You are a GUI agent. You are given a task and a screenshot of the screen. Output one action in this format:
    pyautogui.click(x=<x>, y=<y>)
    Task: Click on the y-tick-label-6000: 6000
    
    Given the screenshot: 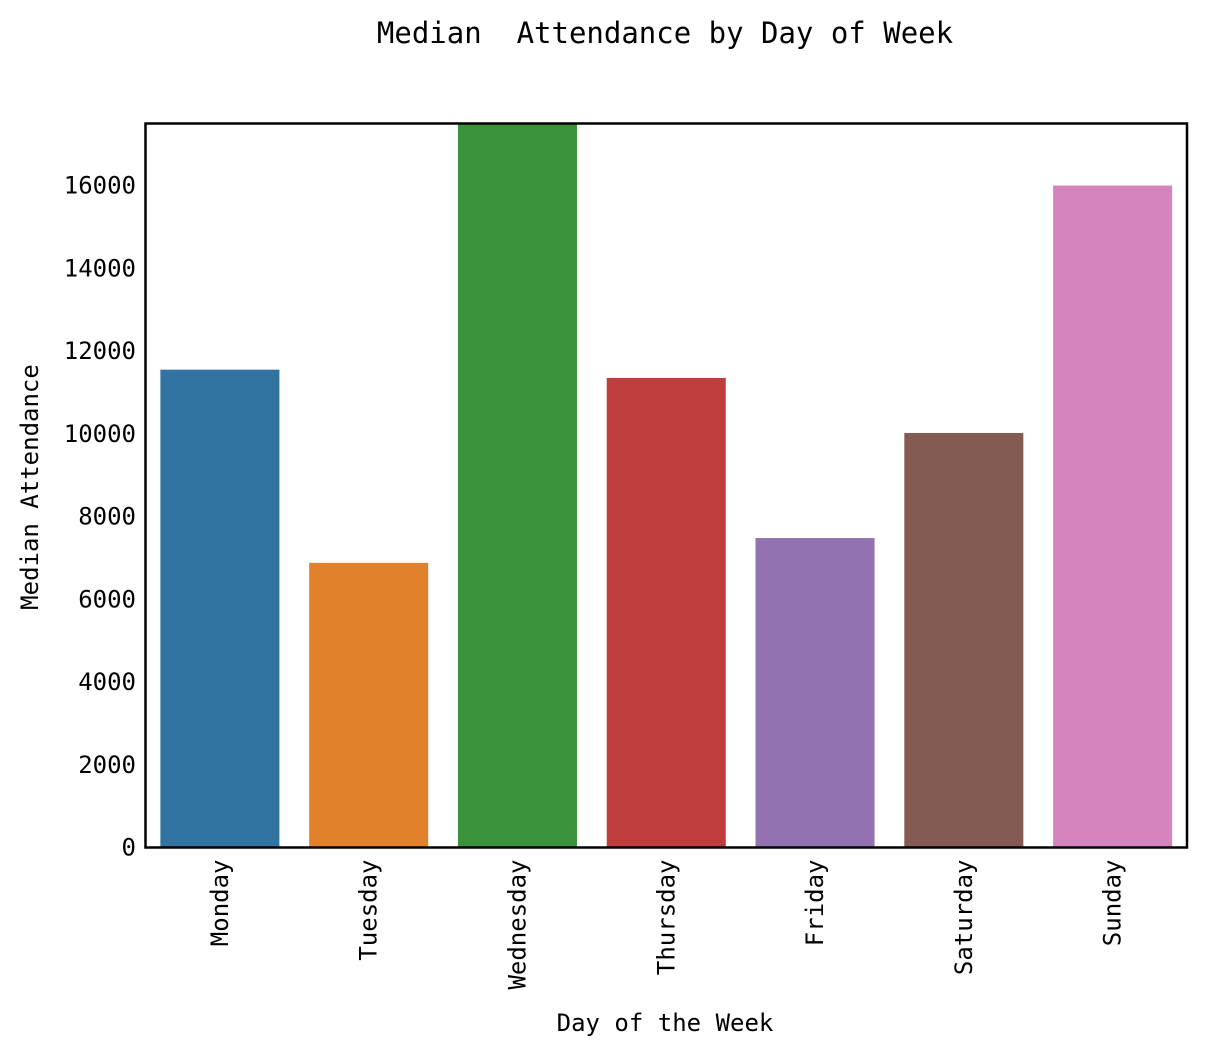 What is the action you would take?
    pyautogui.click(x=107, y=599)
    